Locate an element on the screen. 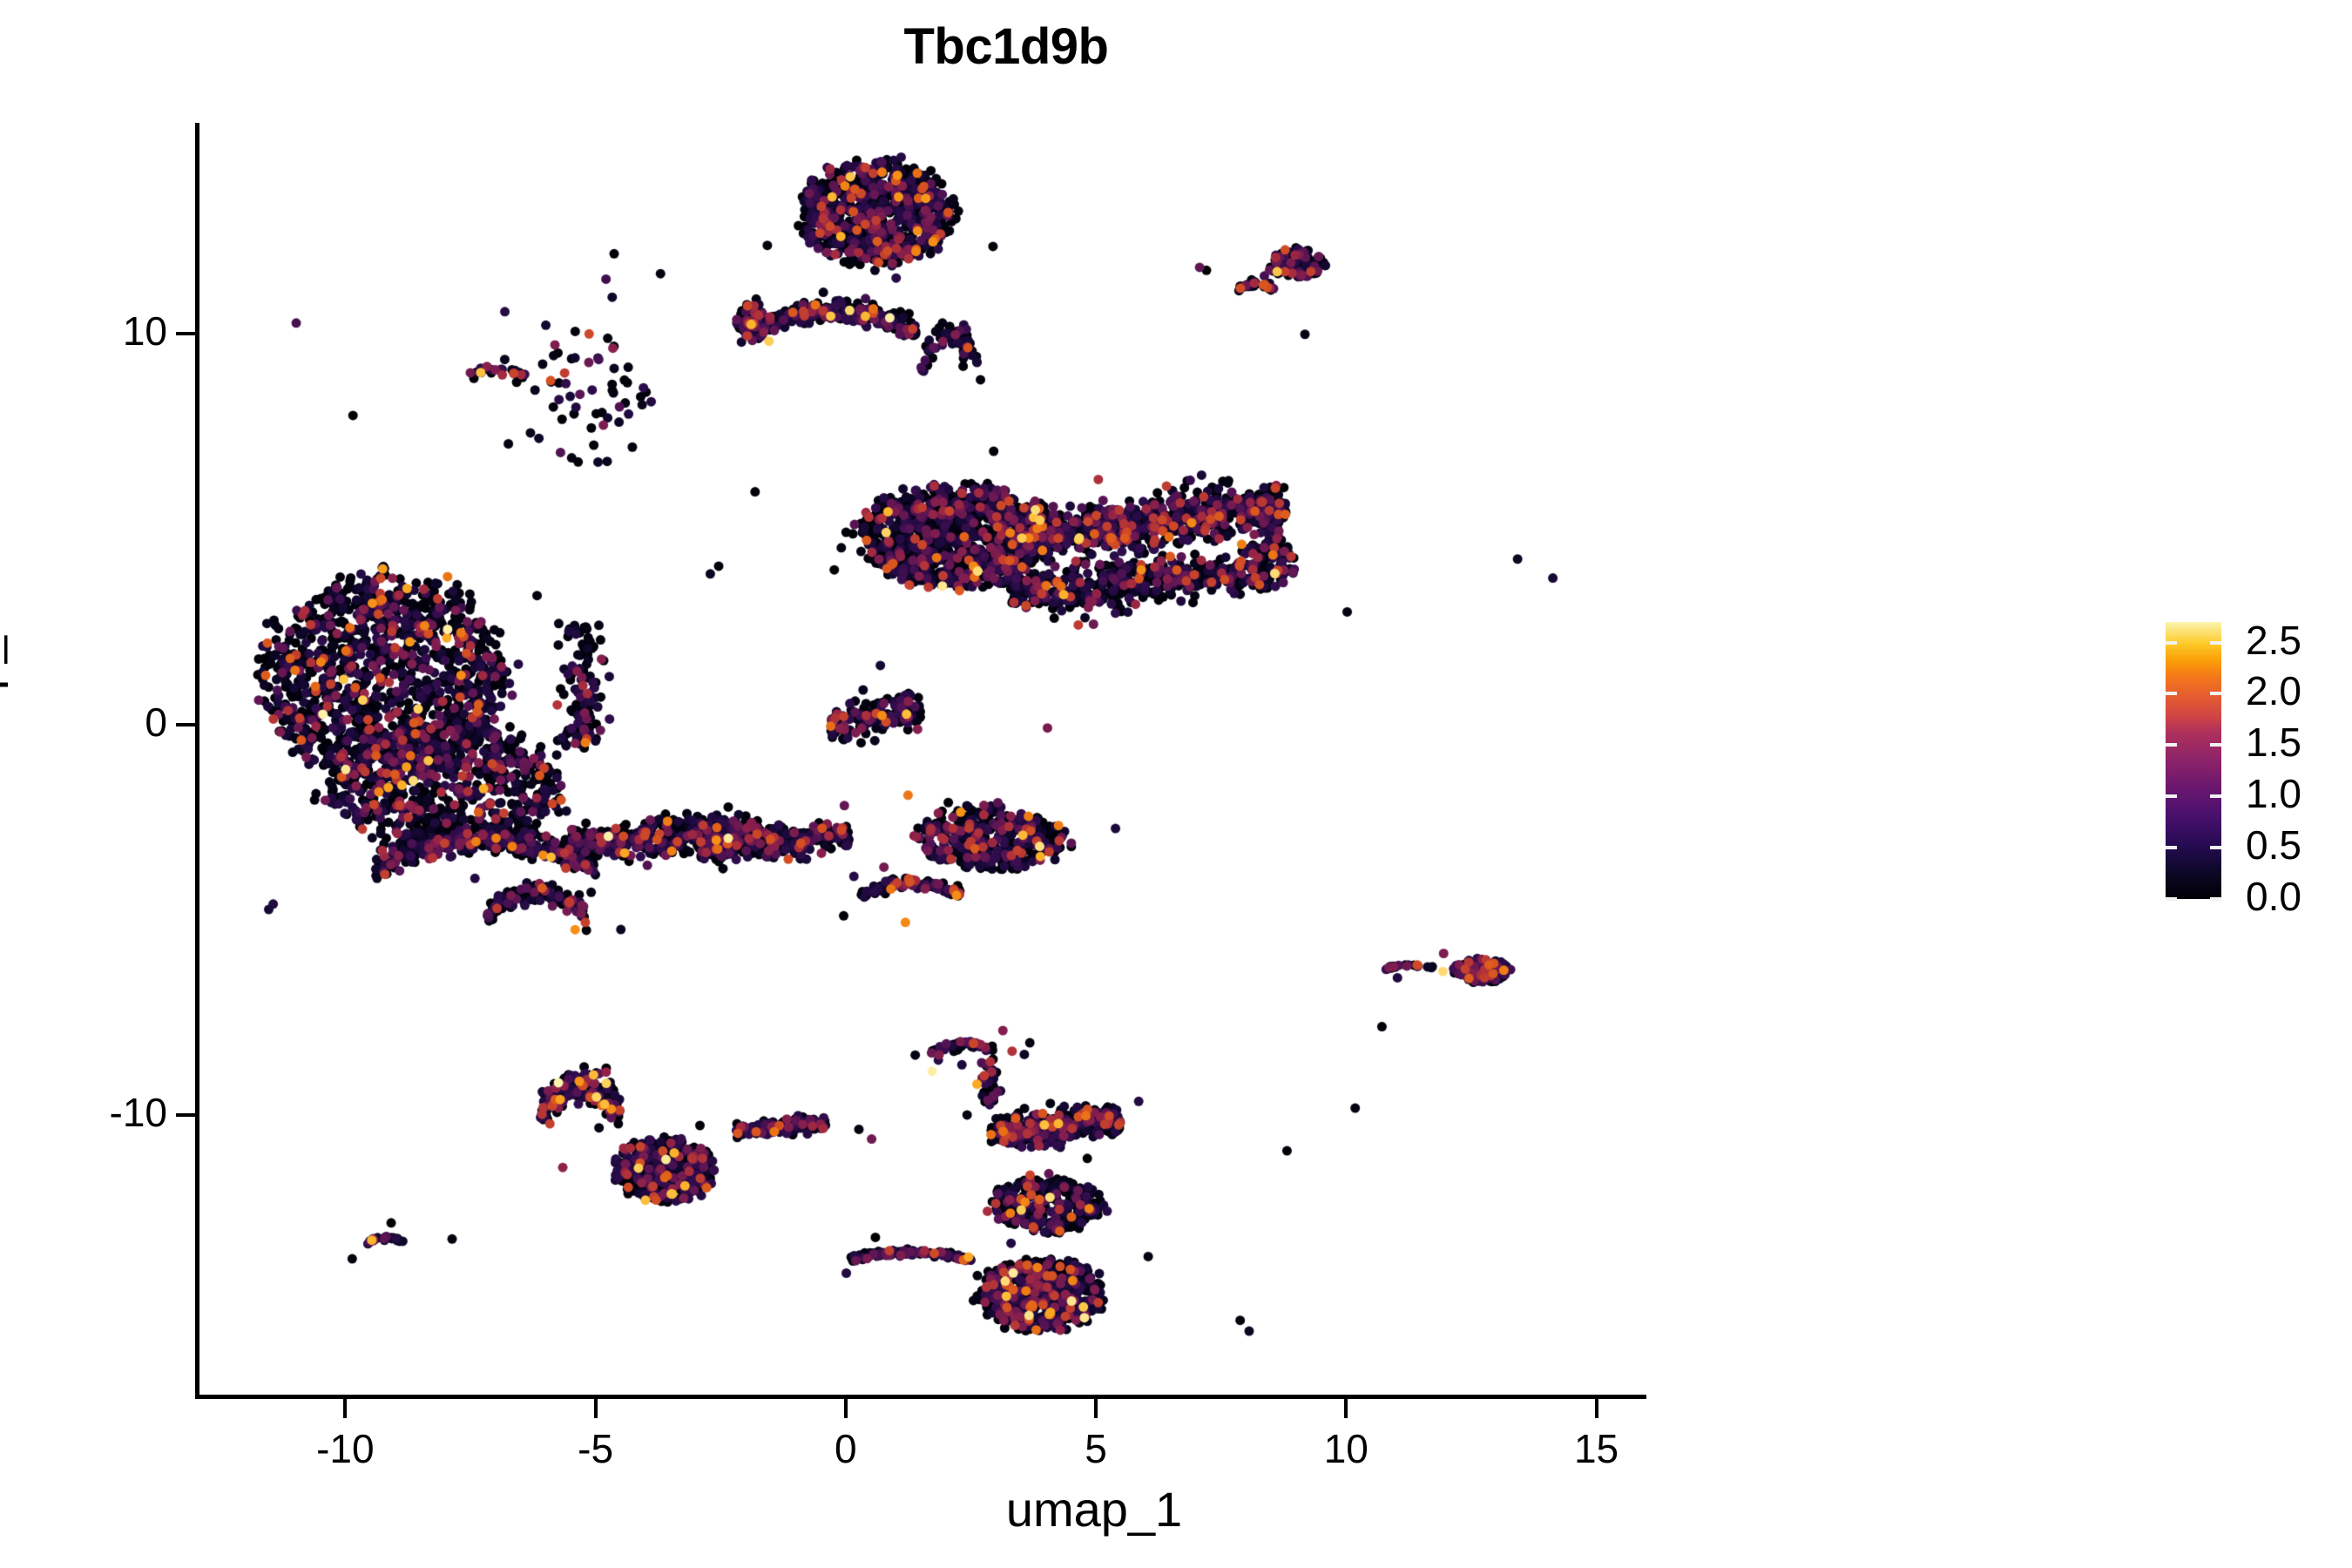 This screenshot has height=1568, width=2352. colorbar-tick-label: 1.5 is located at coordinates (2273, 743).